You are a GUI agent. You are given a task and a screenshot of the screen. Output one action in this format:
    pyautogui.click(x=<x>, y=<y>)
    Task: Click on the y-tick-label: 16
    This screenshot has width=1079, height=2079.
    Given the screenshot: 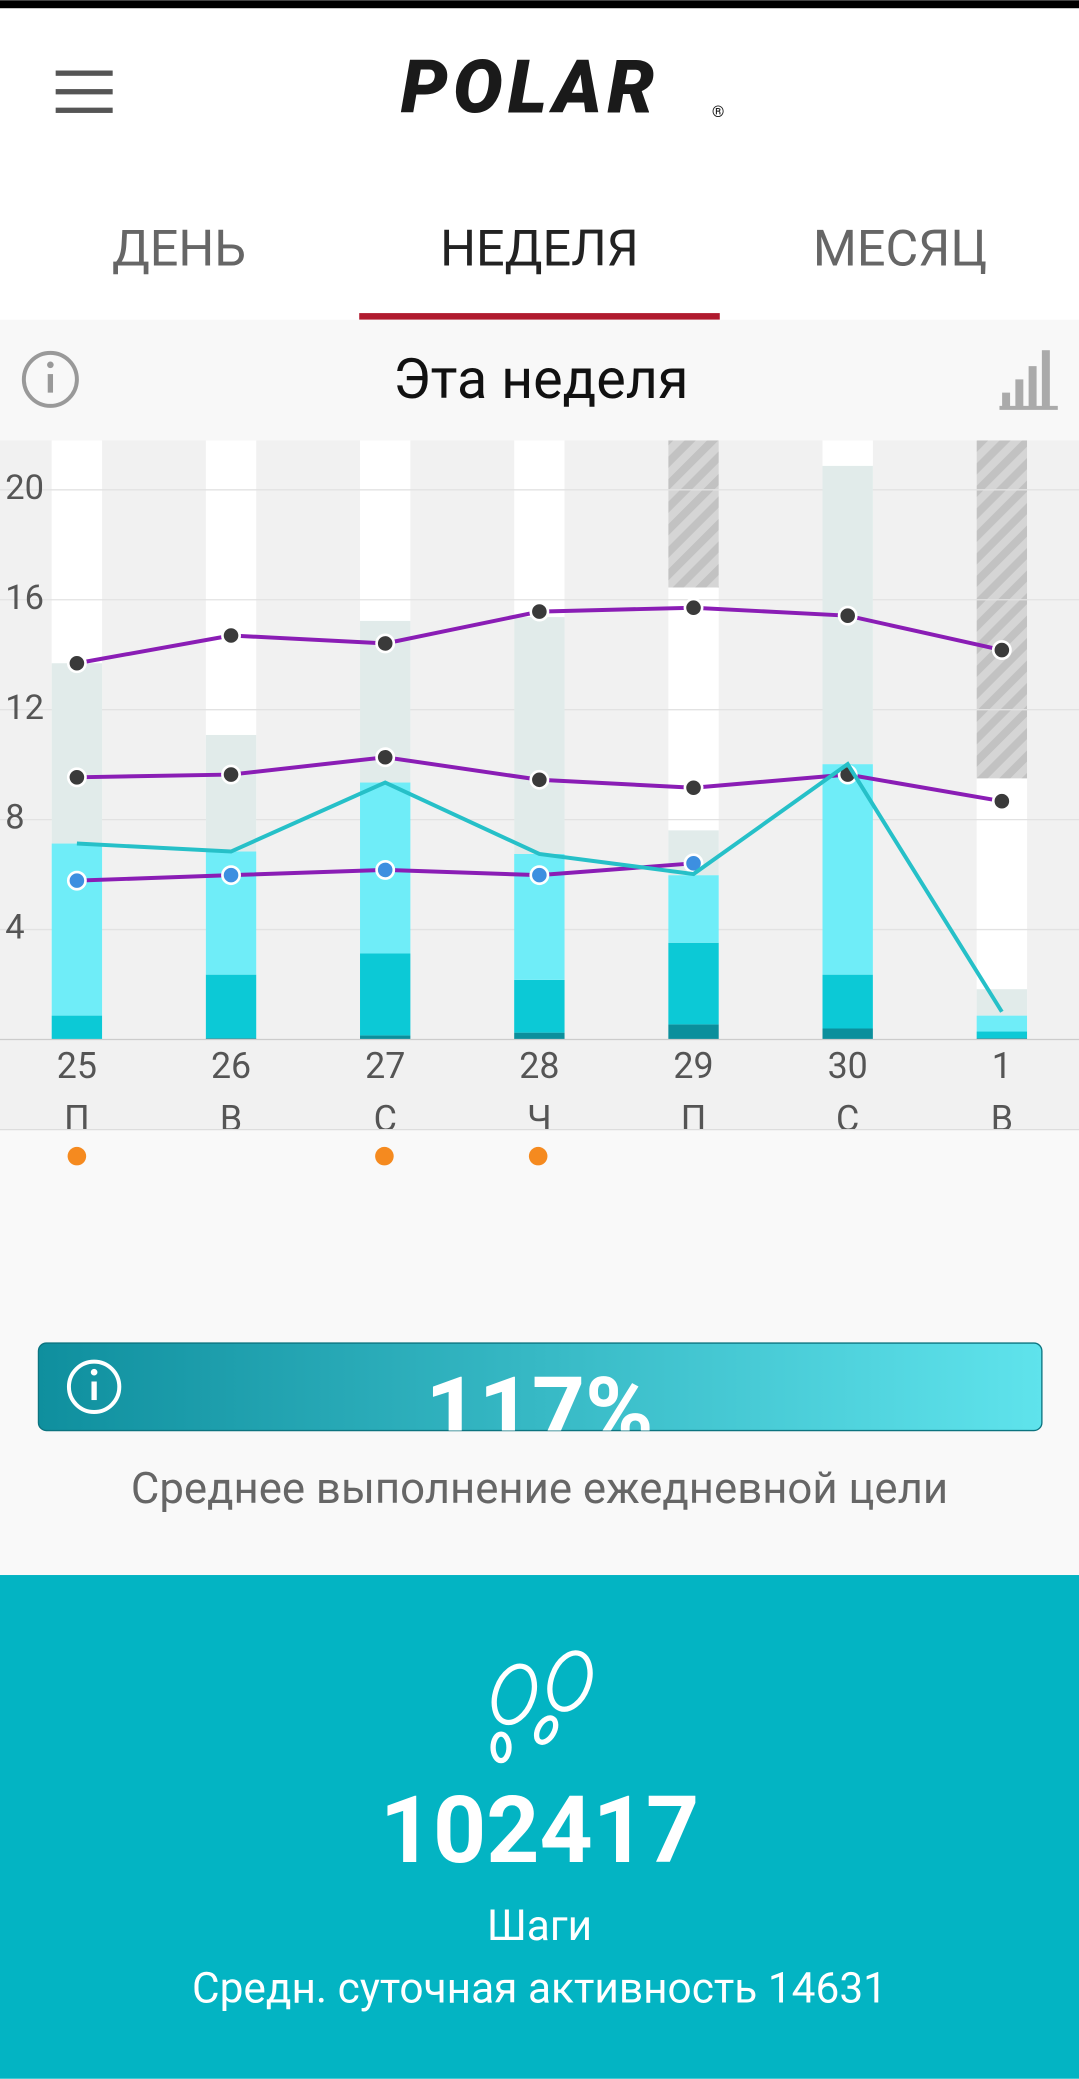 What is the action you would take?
    pyautogui.click(x=24, y=598)
    